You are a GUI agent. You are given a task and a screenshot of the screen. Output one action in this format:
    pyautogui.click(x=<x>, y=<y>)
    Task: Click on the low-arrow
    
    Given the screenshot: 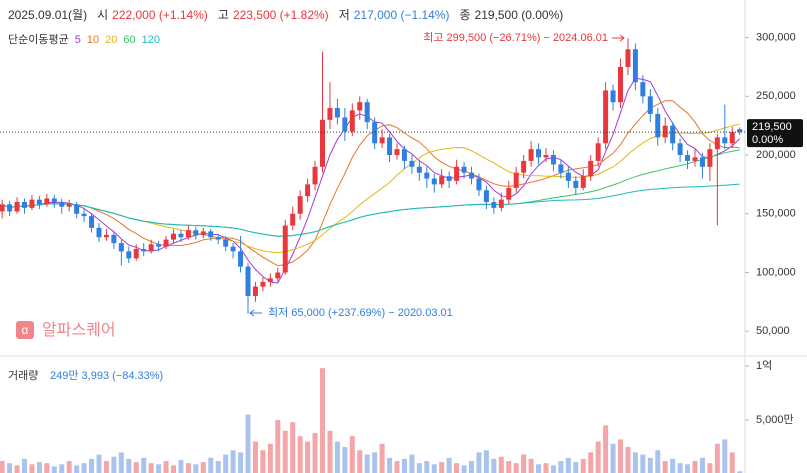 What is the action you would take?
    pyautogui.click(x=255, y=313)
    